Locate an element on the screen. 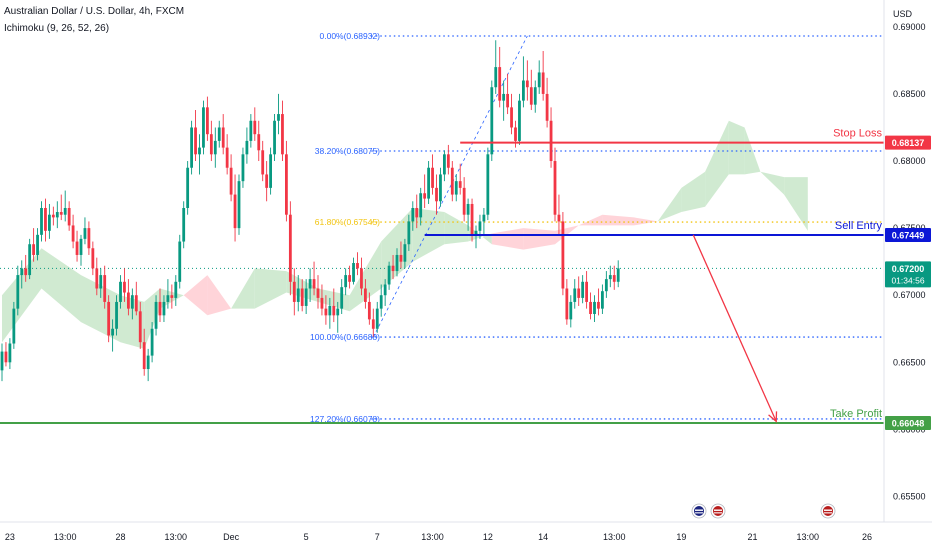 Image resolution: width=932 pixels, height=555 pixels. level-price-label: 0.66048 is located at coordinates (908, 423).